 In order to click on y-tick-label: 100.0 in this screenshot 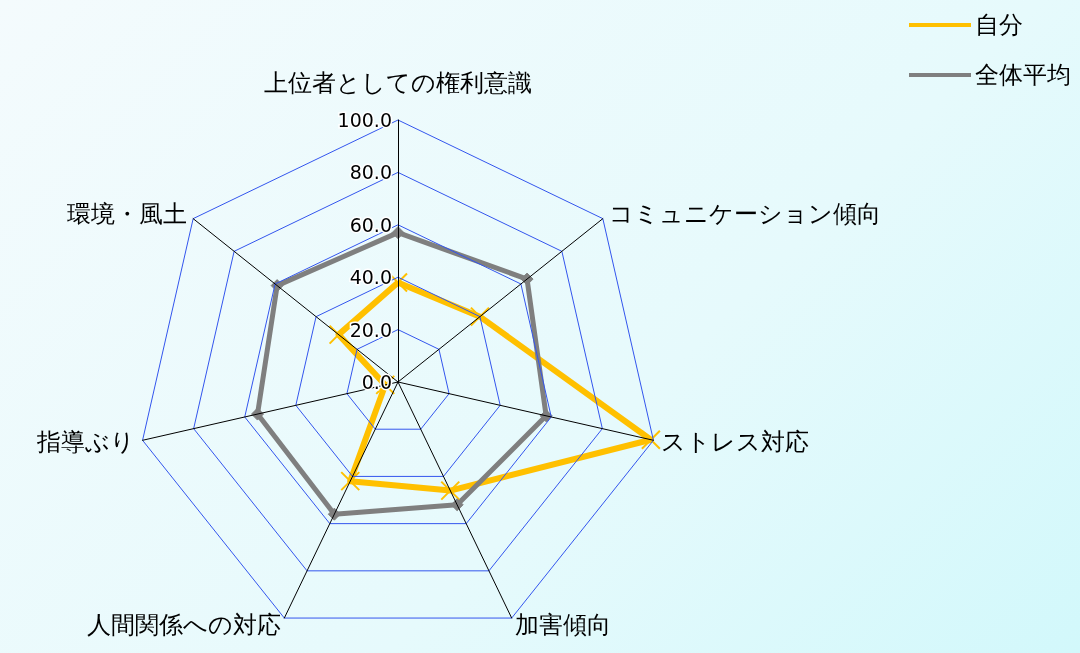, I will do `click(364, 120)`.